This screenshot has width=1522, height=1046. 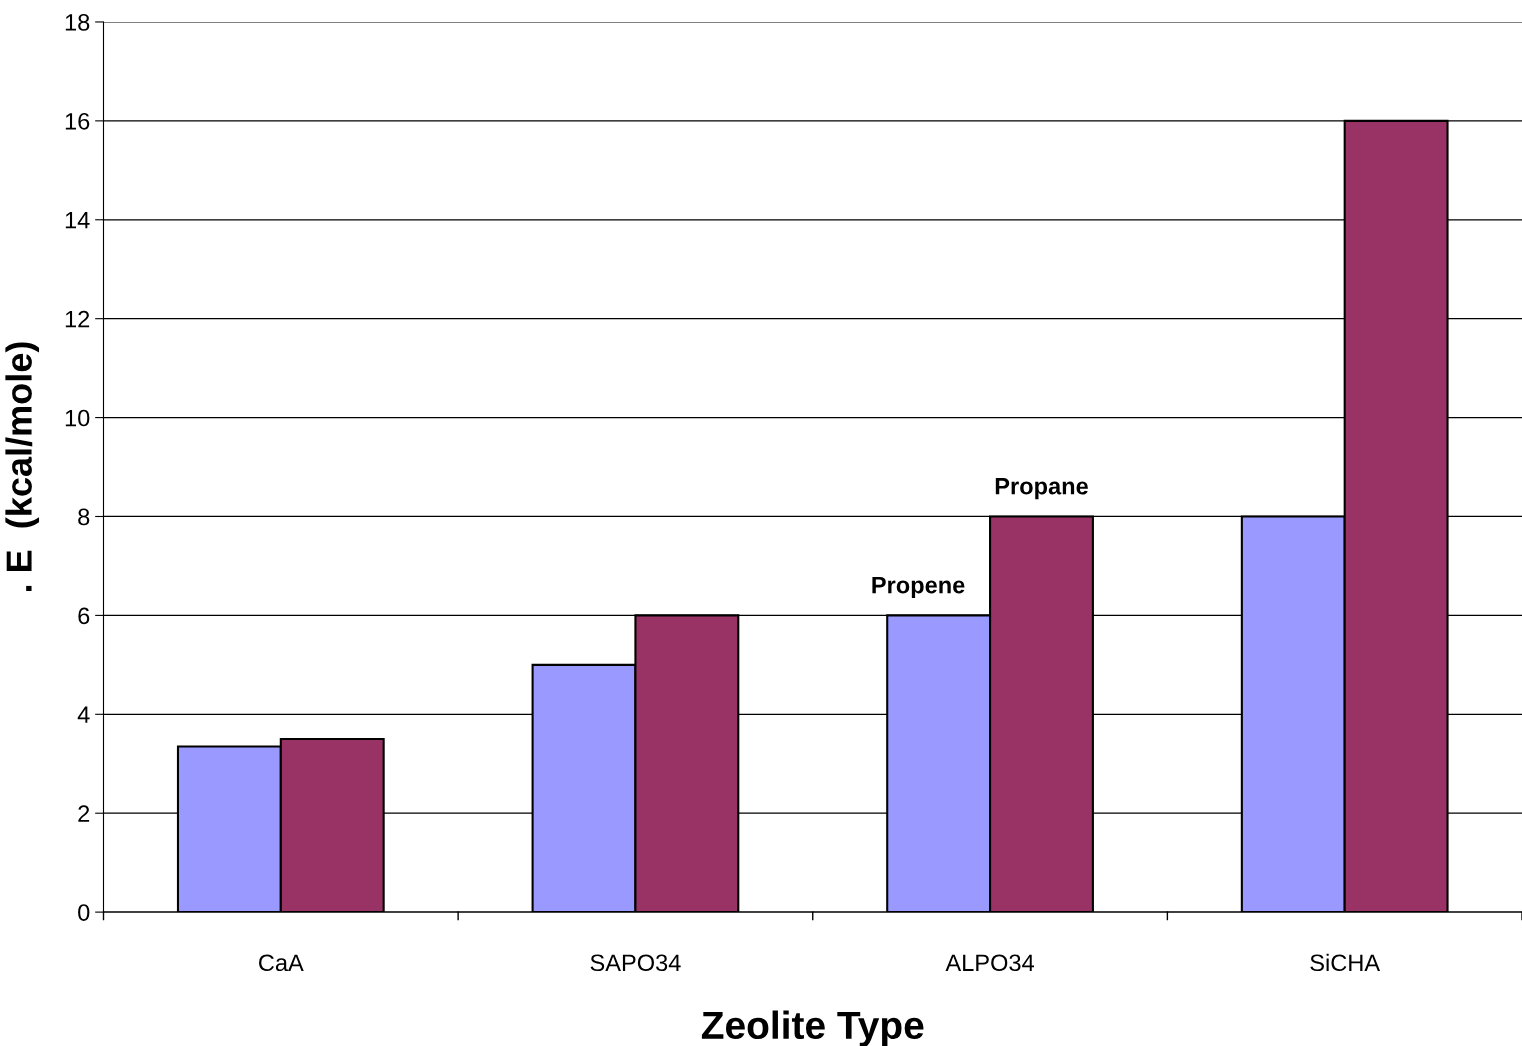 I want to click on y-tick-label: 0, so click(x=84, y=912).